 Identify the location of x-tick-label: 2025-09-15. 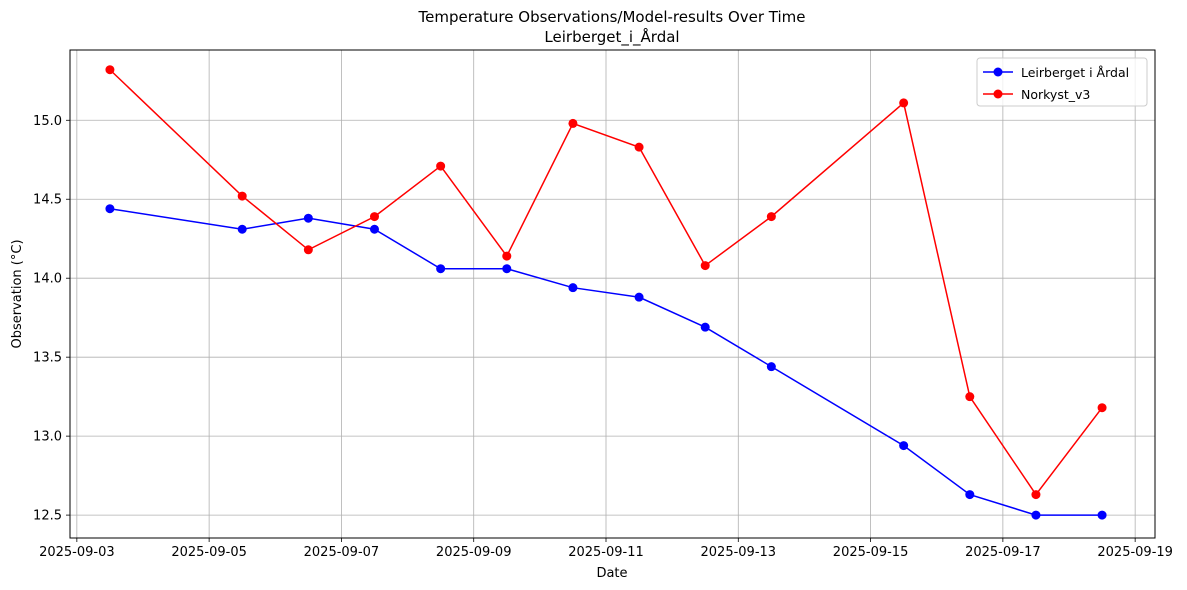
(871, 552).